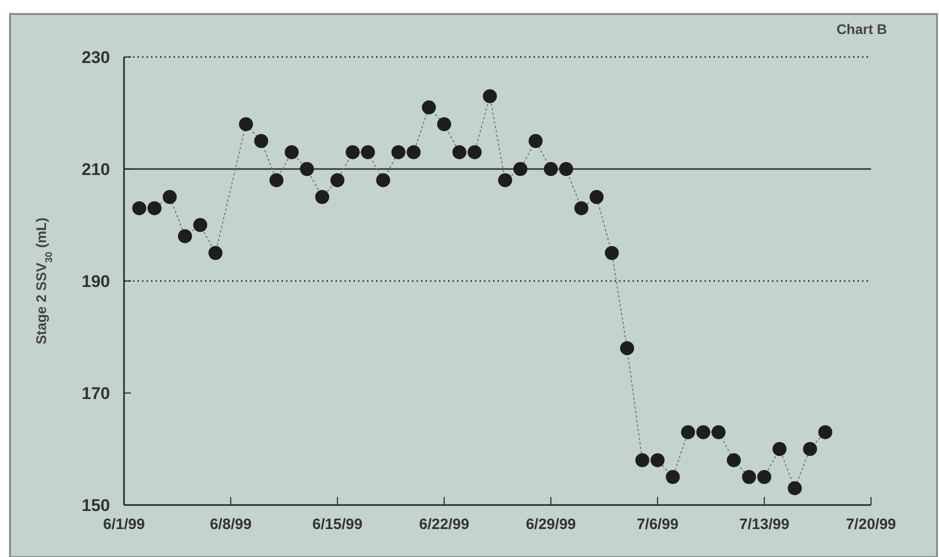 The image size is (939, 557). I want to click on y-tick-label: 230, so click(96, 57).